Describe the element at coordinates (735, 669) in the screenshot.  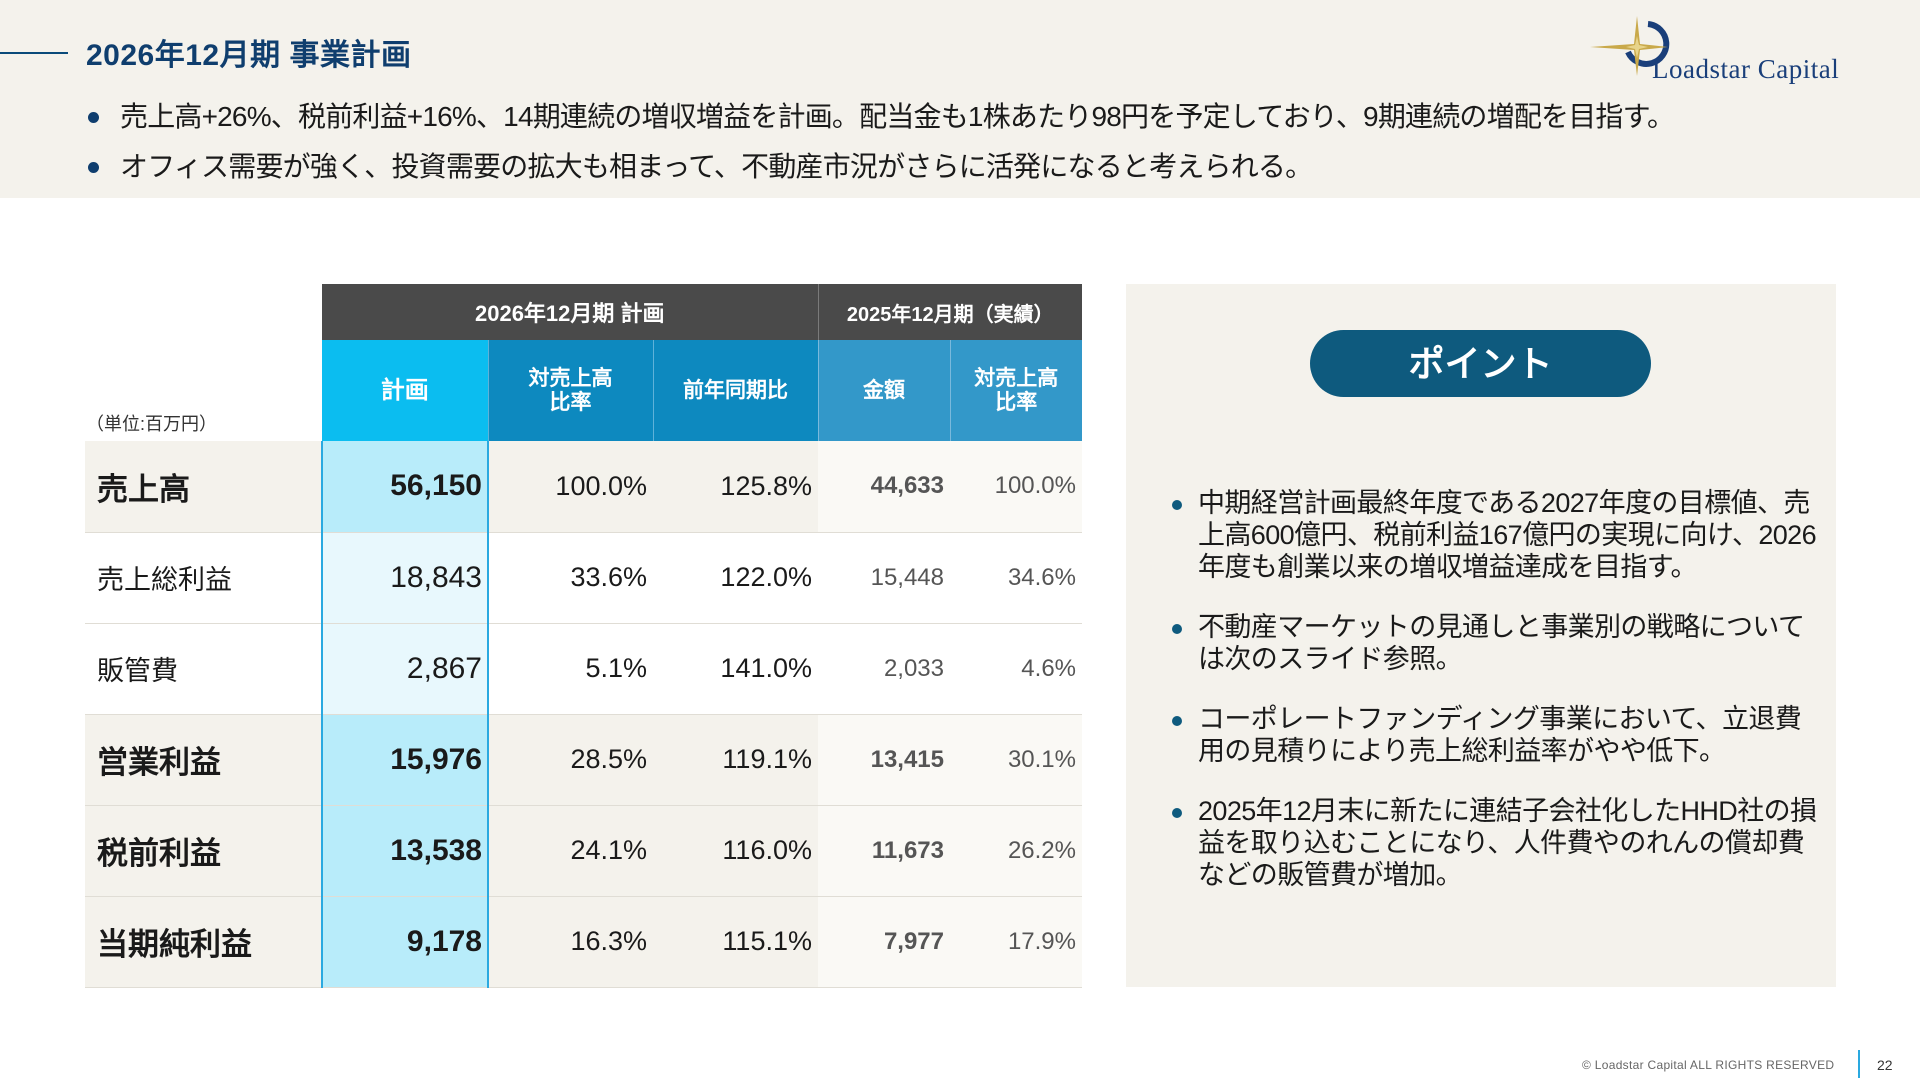
I see `yoy-value: 141.0%` at that location.